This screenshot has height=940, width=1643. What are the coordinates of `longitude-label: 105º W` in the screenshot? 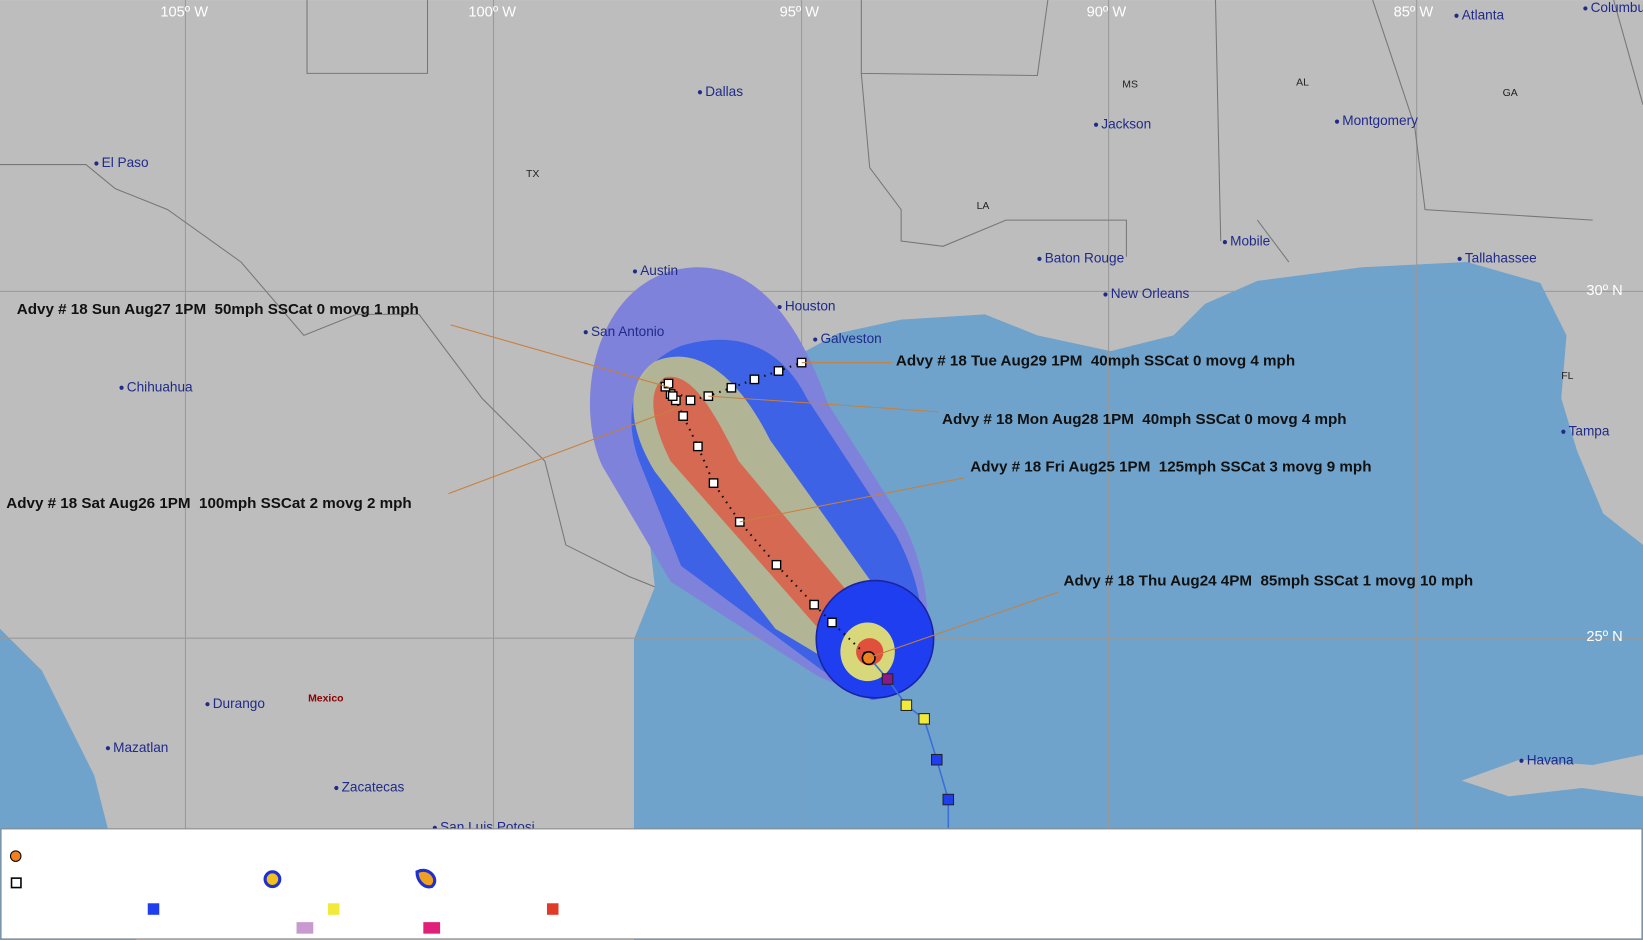 It's located at (184, 12).